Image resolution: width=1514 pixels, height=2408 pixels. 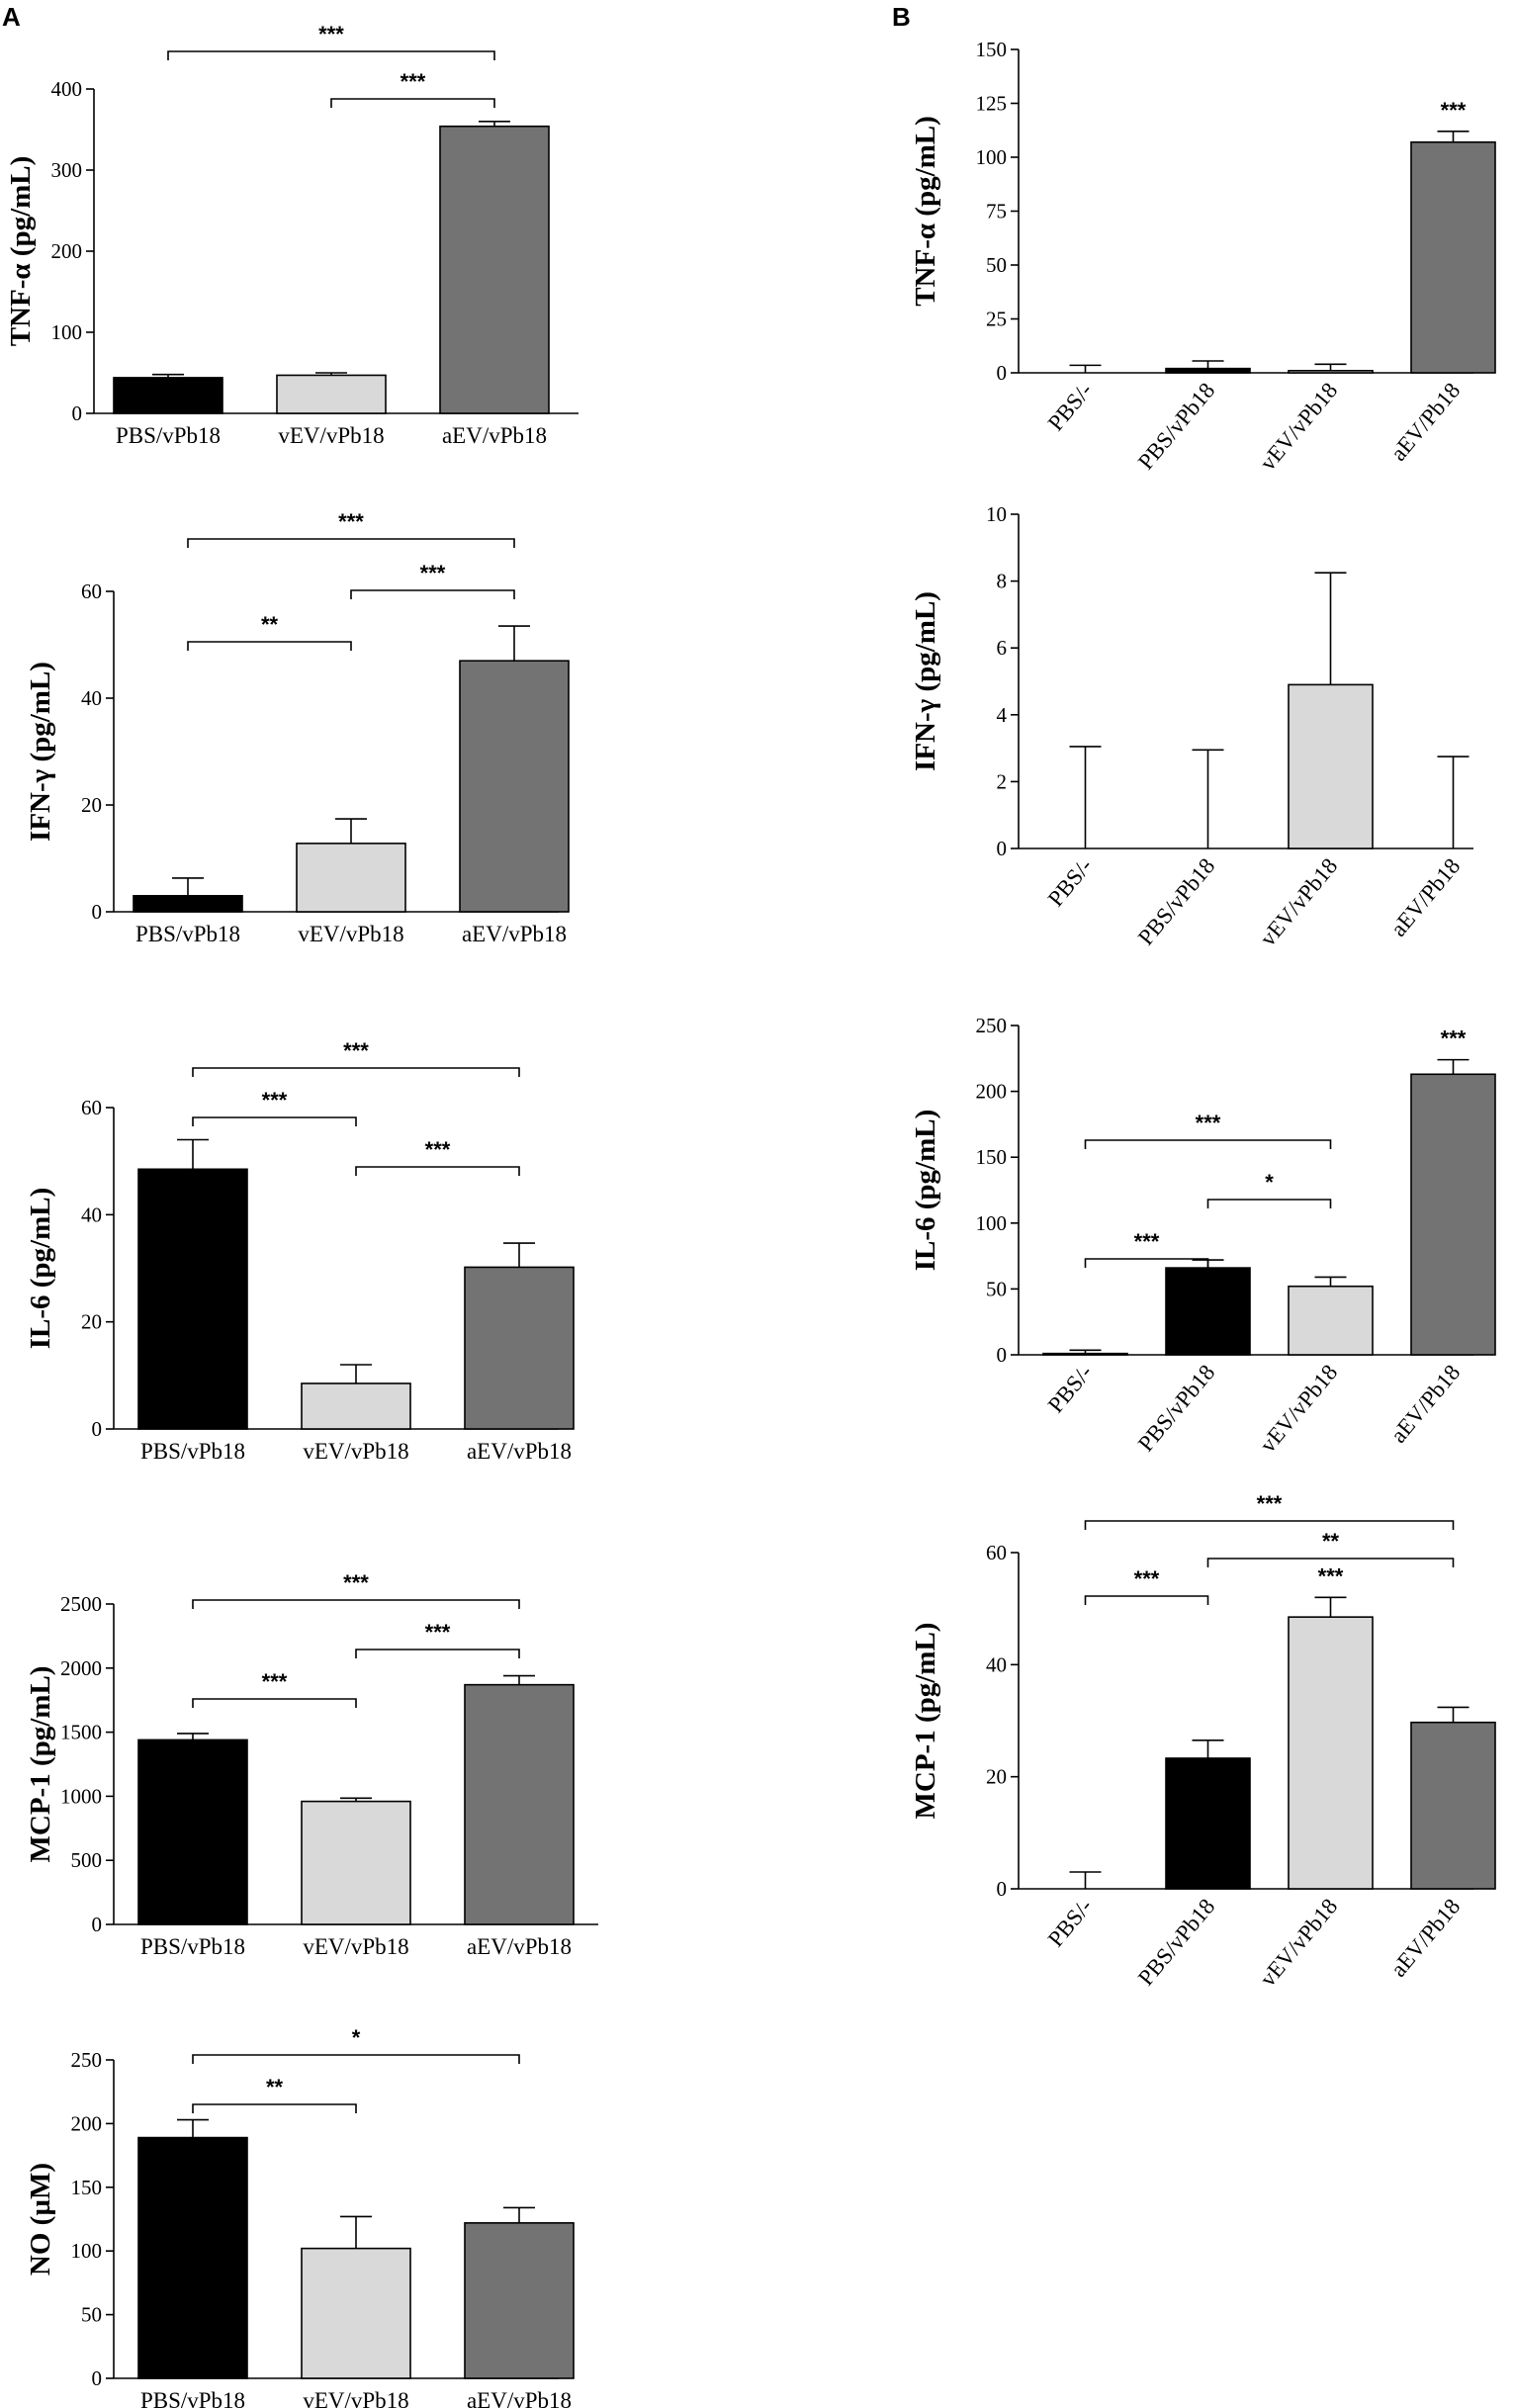 I want to click on y-axis-label: TNF-α (pg/mL), so click(x=21, y=251).